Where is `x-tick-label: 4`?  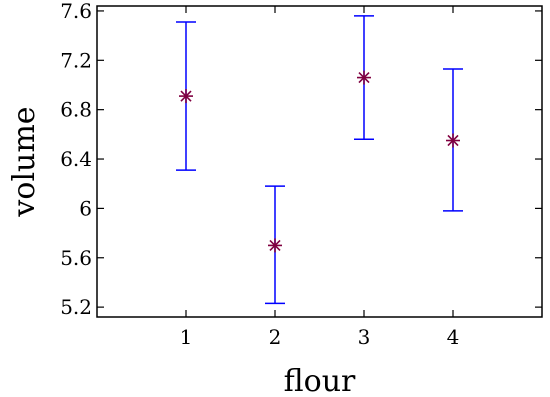 x-tick-label: 4 is located at coordinates (453, 337).